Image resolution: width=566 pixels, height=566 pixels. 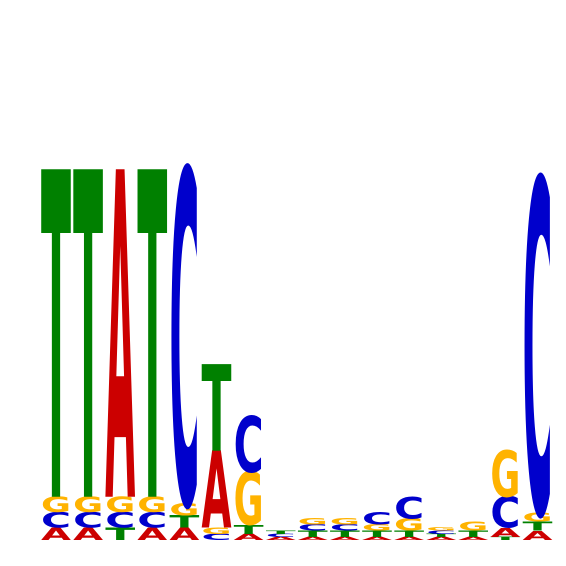 What do you see at coordinates (184, 322) in the screenshot?
I see `logo-letter-c-pos-5: C` at bounding box center [184, 322].